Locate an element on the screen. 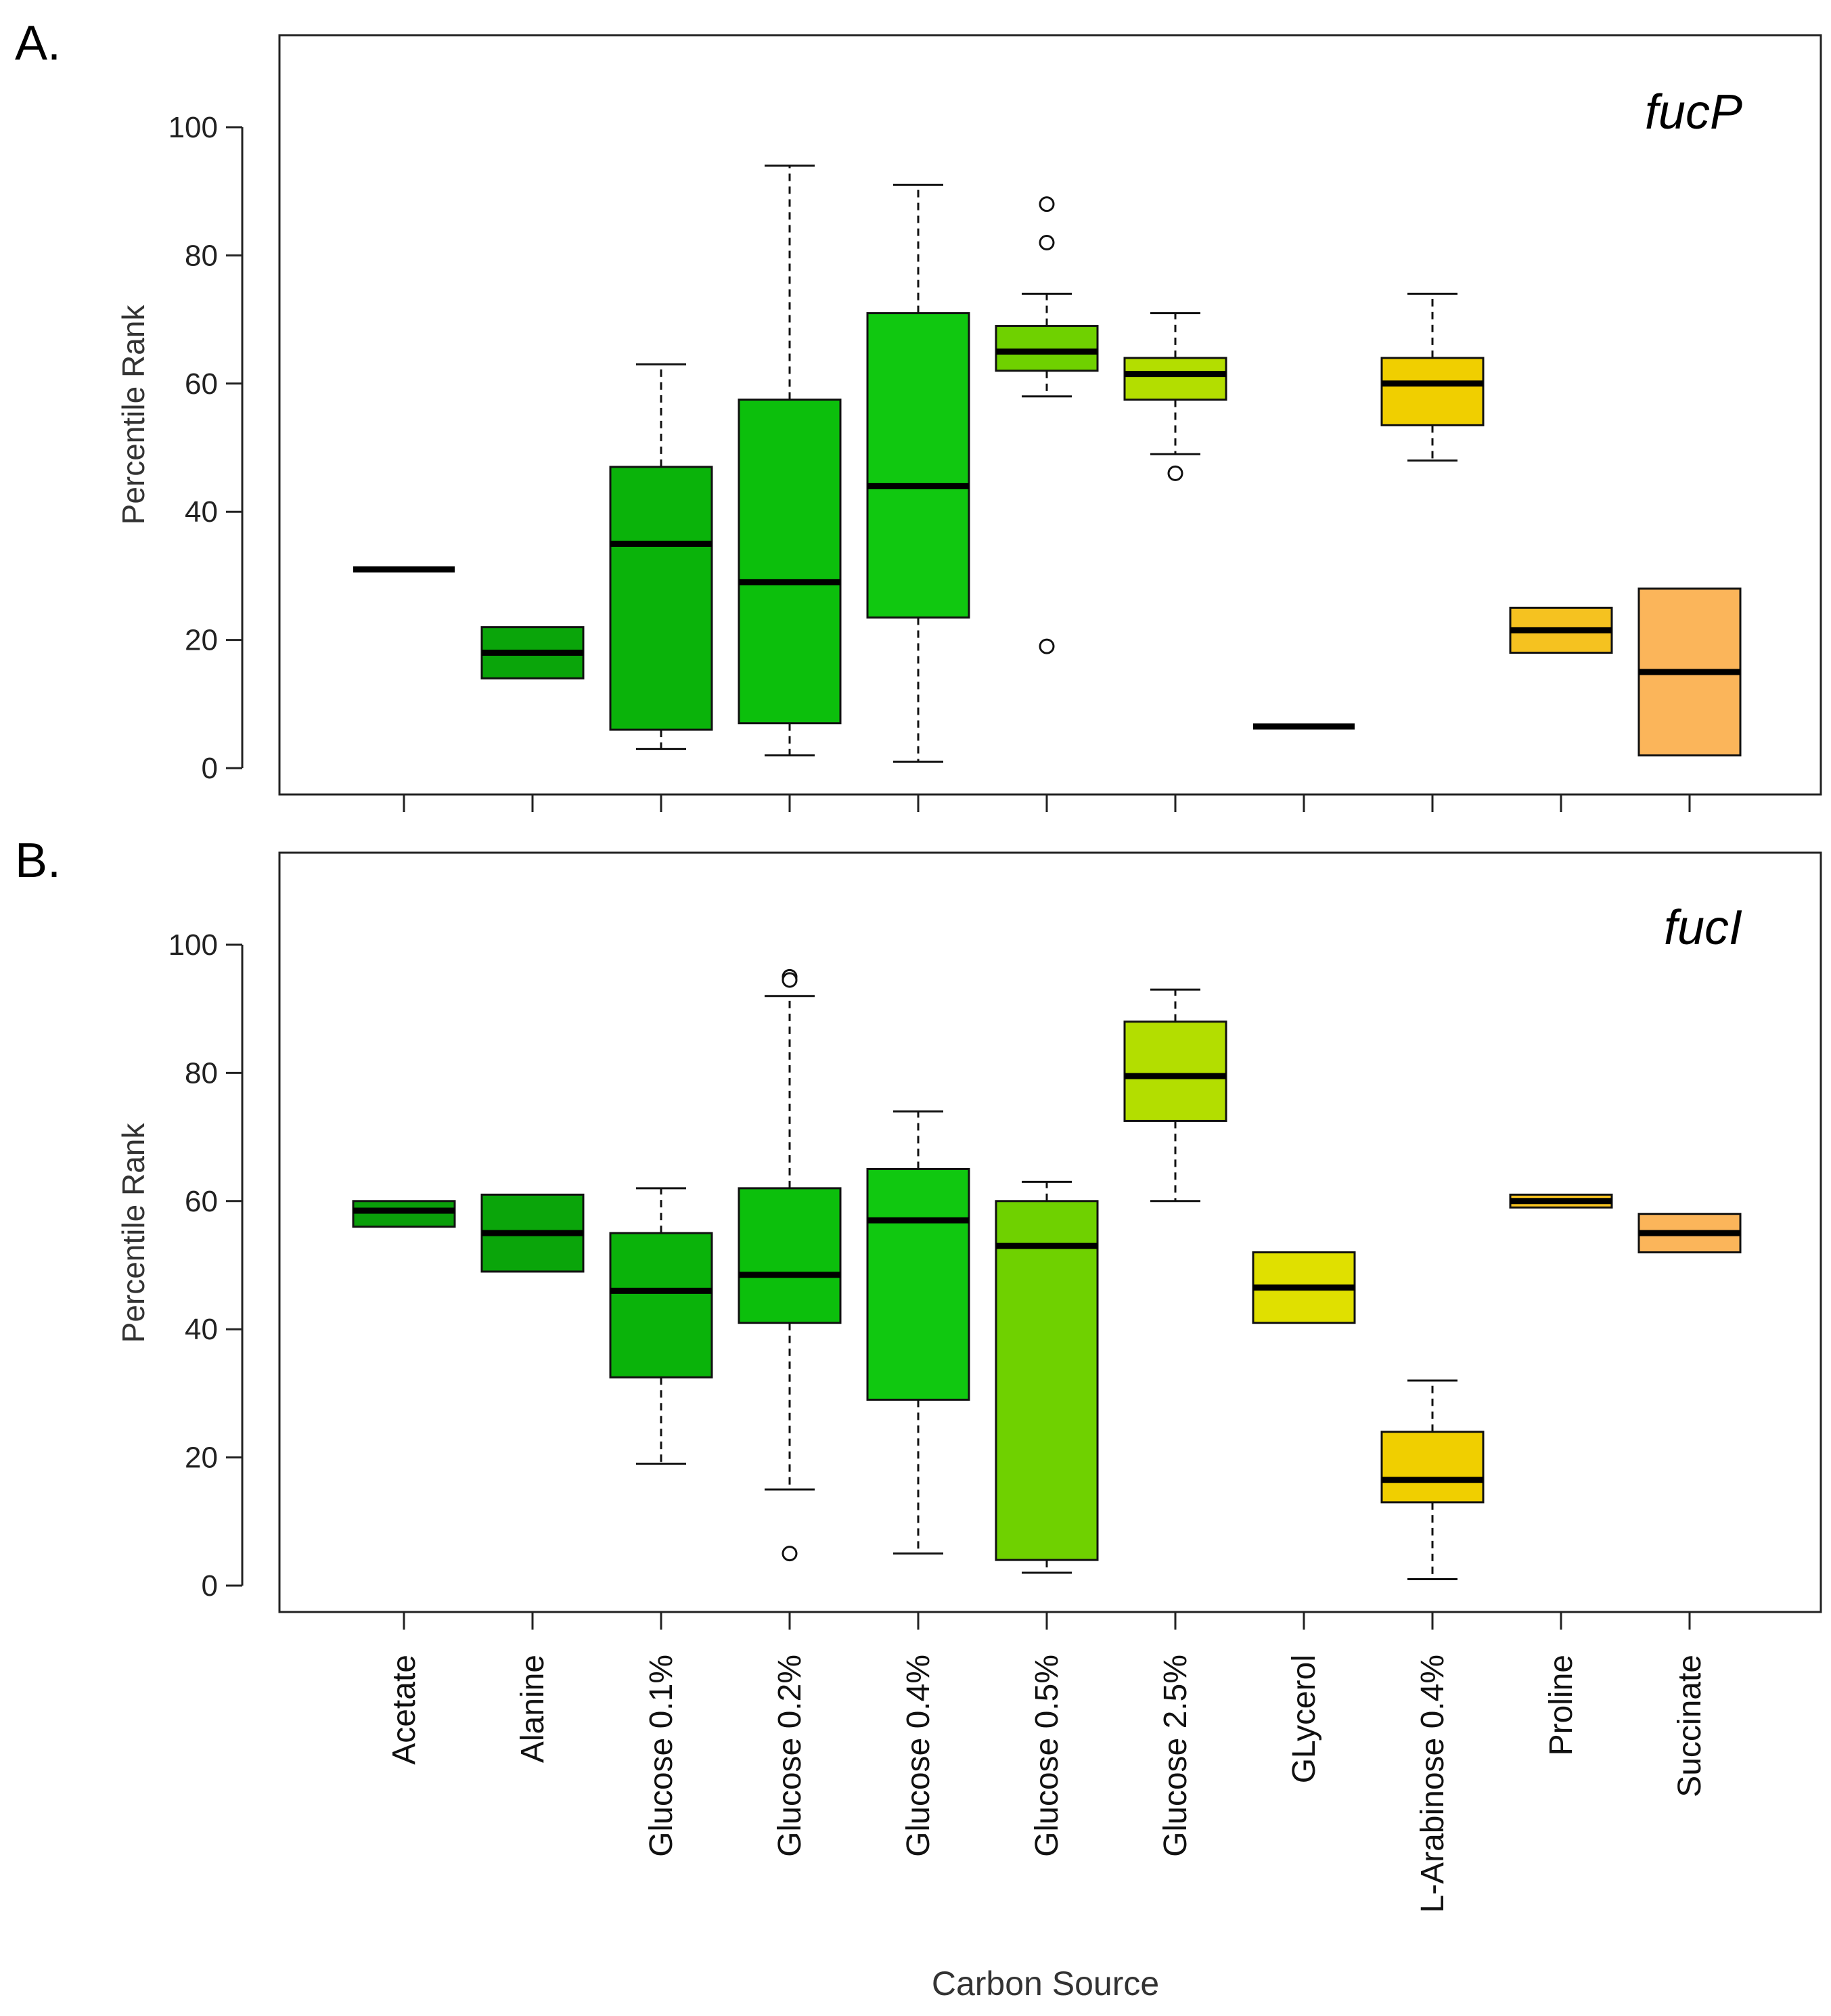 This screenshot has width=1831, height=2016. panel-b-gene-label: fucI is located at coordinates (1703, 928).